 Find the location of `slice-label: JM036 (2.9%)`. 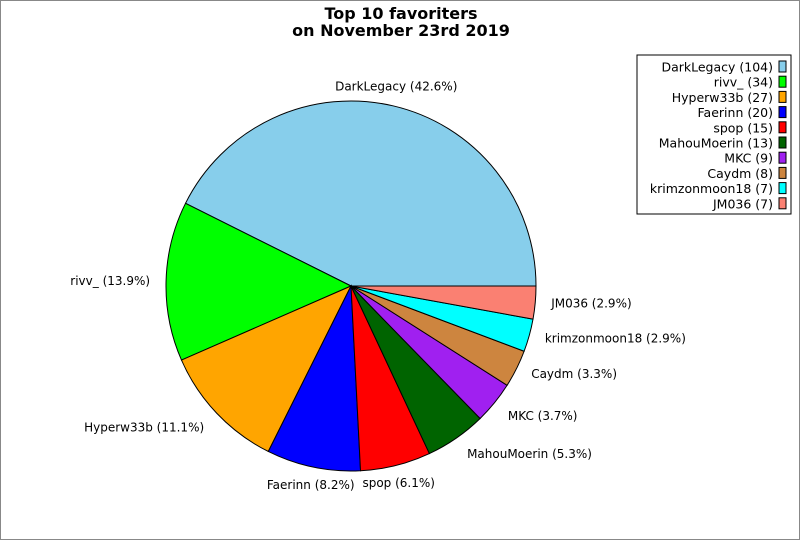

slice-label: JM036 (2.9%) is located at coordinates (590, 304).